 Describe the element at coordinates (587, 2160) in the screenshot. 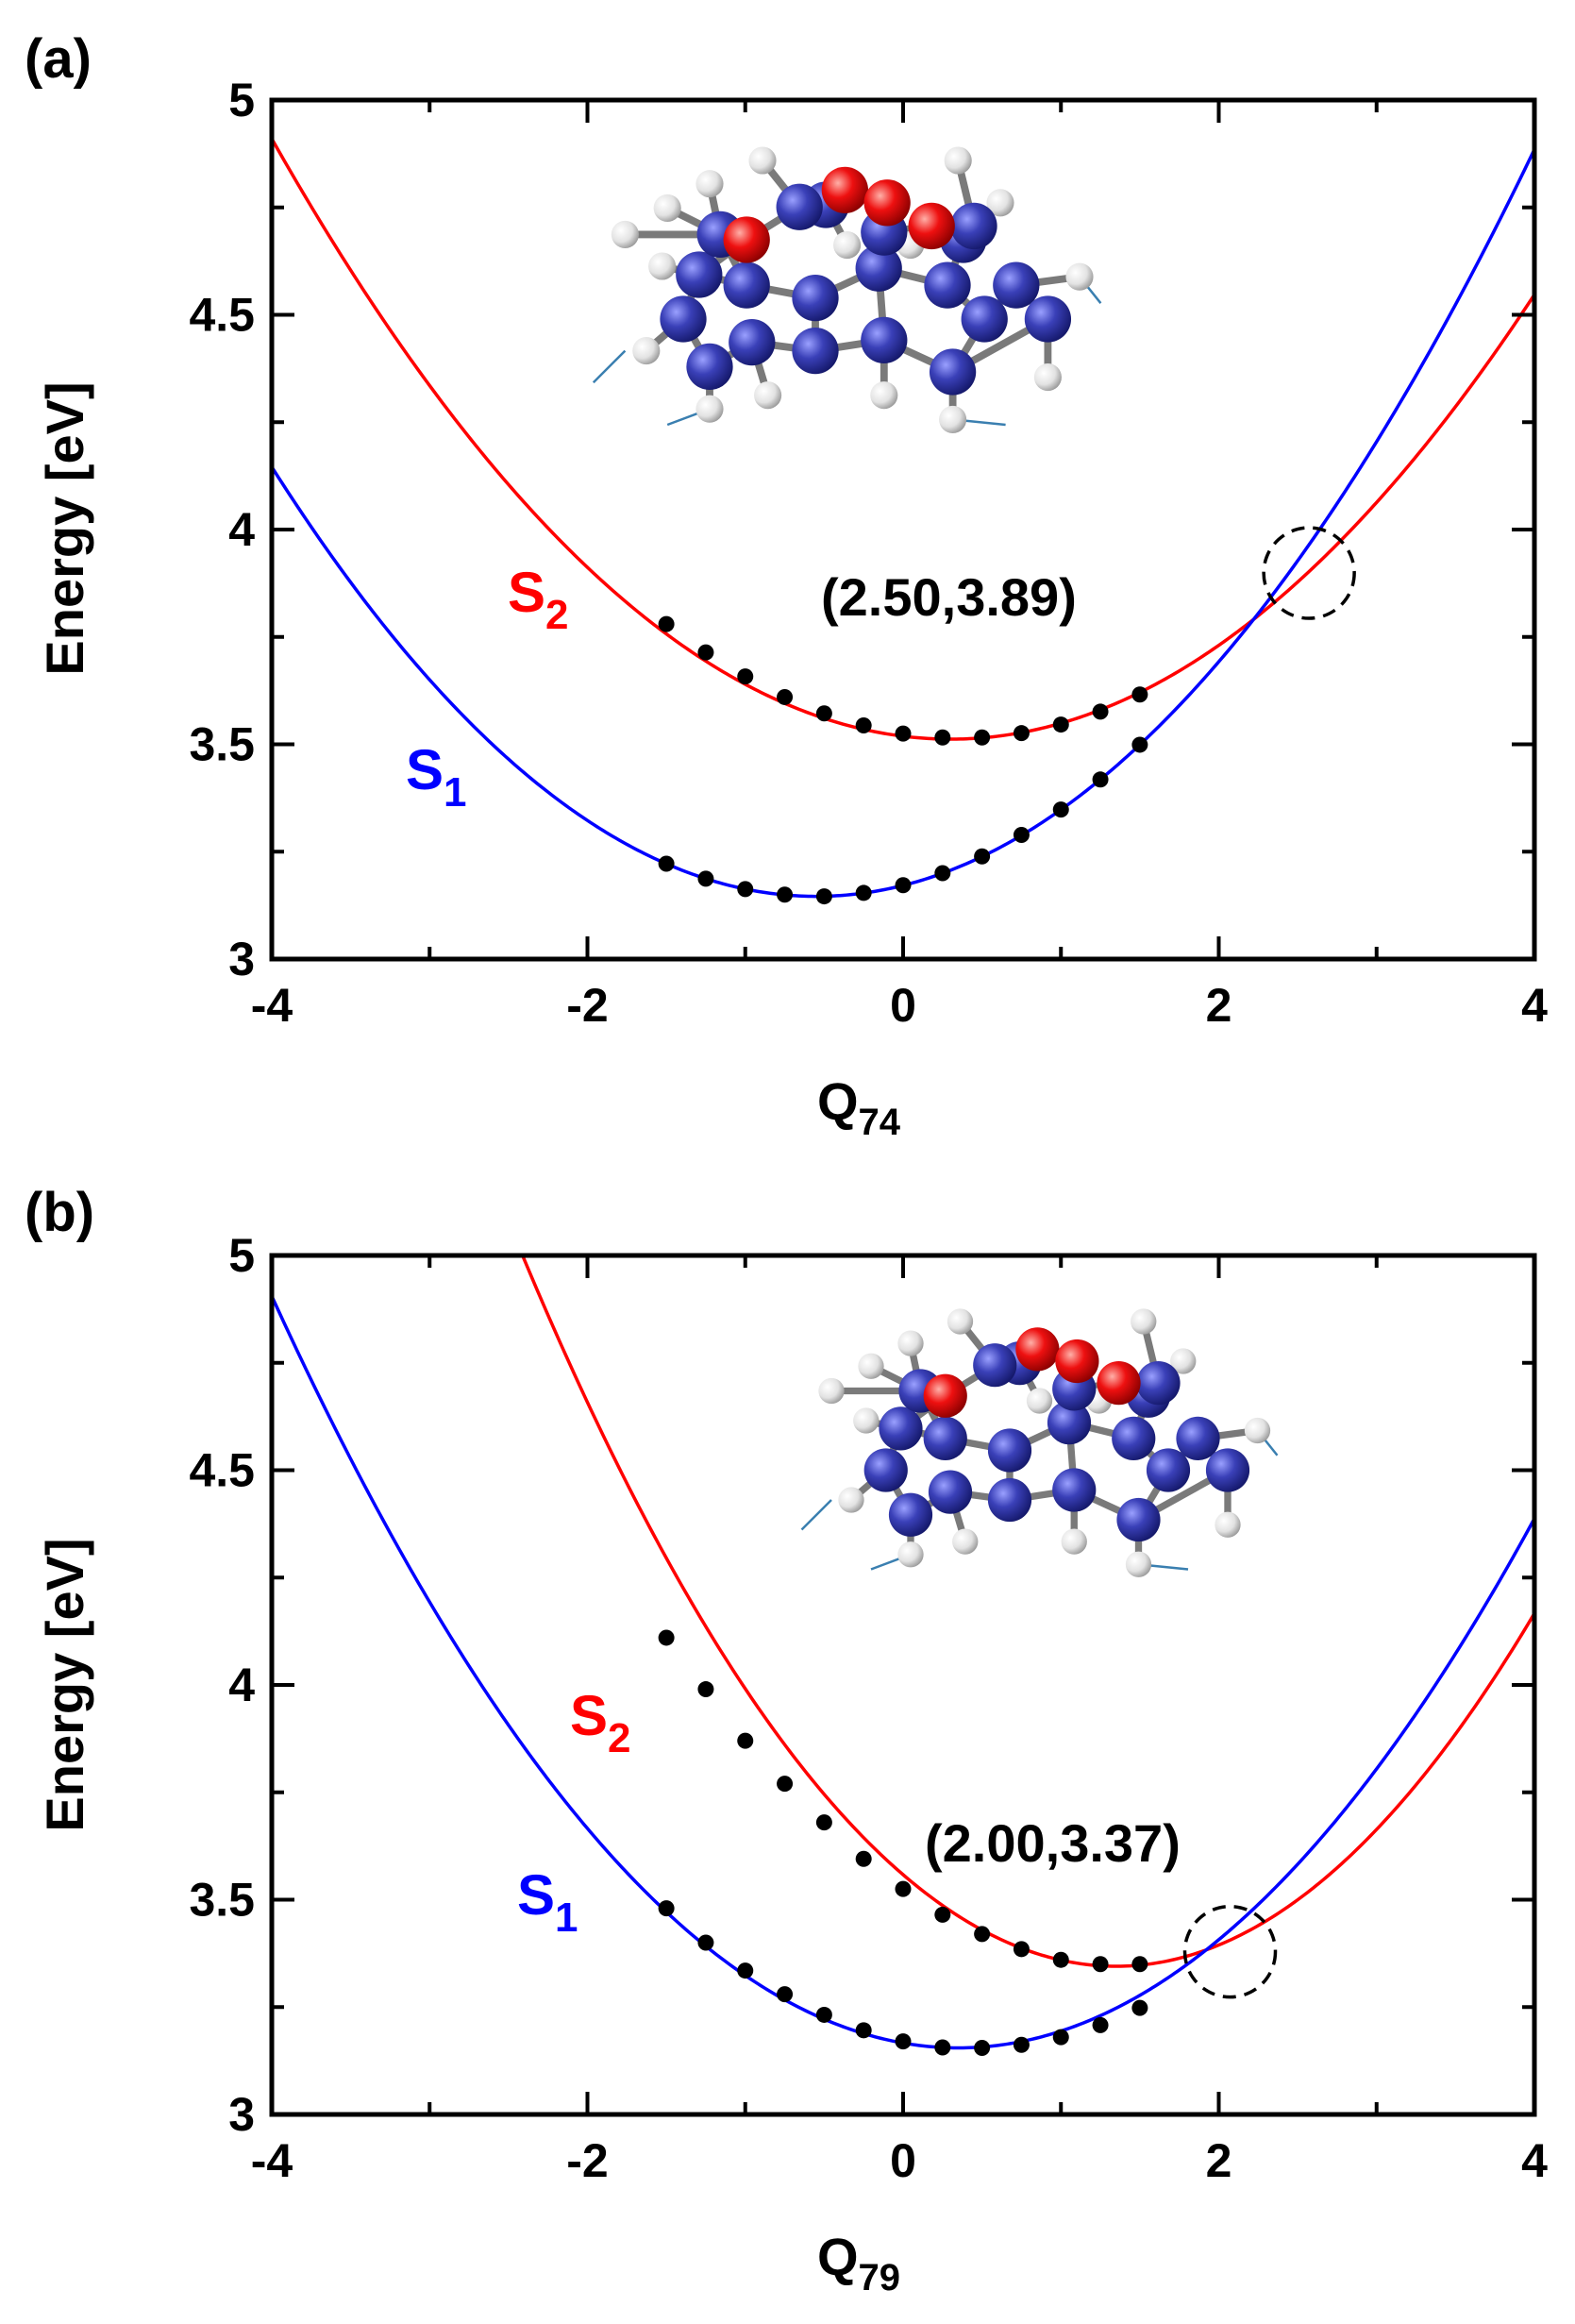

I see `x-tick-label: -2` at that location.